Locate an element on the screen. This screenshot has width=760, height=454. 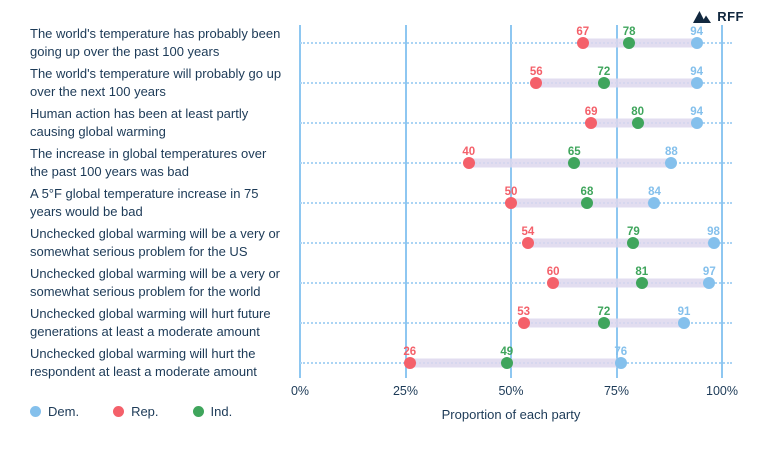
legend-label: Rep. is located at coordinates (145, 411).